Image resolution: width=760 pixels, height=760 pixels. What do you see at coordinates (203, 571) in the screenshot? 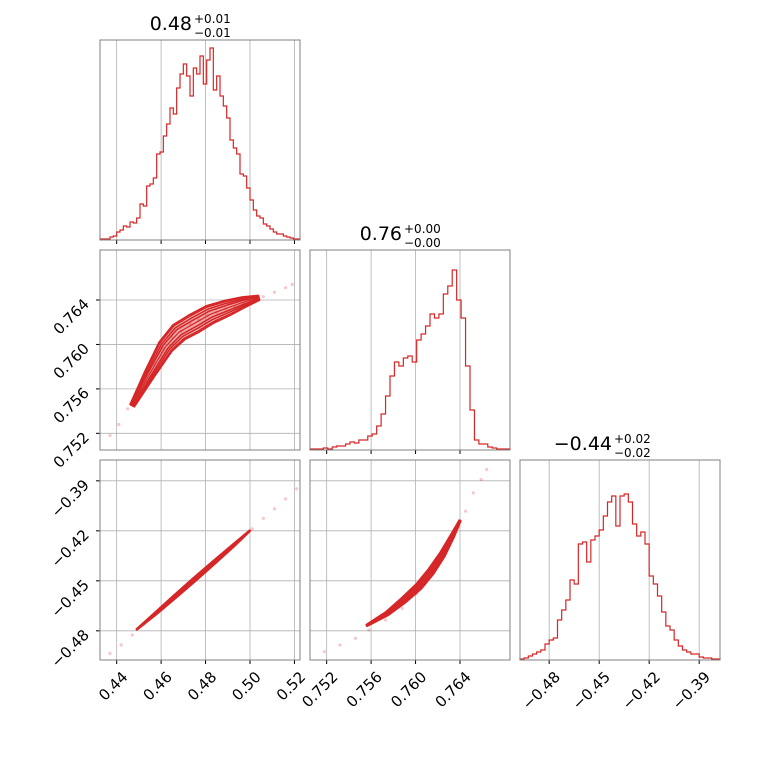
I see `density-layer` at bounding box center [203, 571].